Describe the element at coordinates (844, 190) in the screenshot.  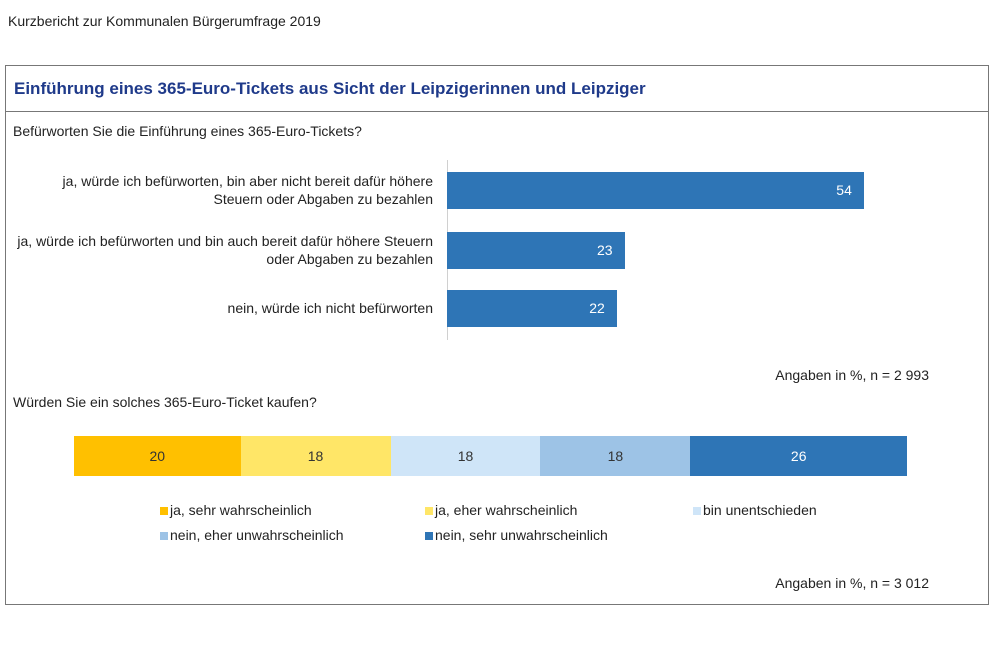
I see `value-label: 54` at that location.